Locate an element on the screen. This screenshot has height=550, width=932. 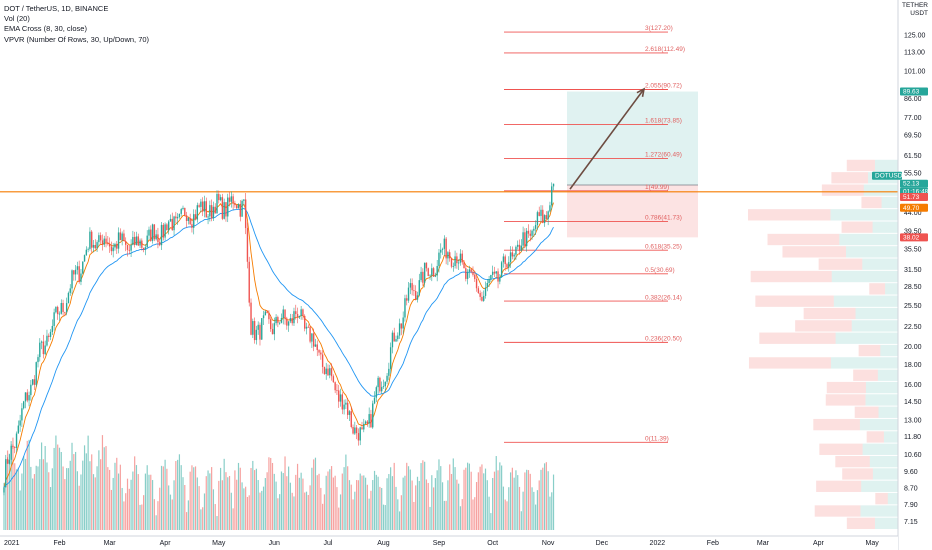
long-position-tool is located at coordinates (632, 164).